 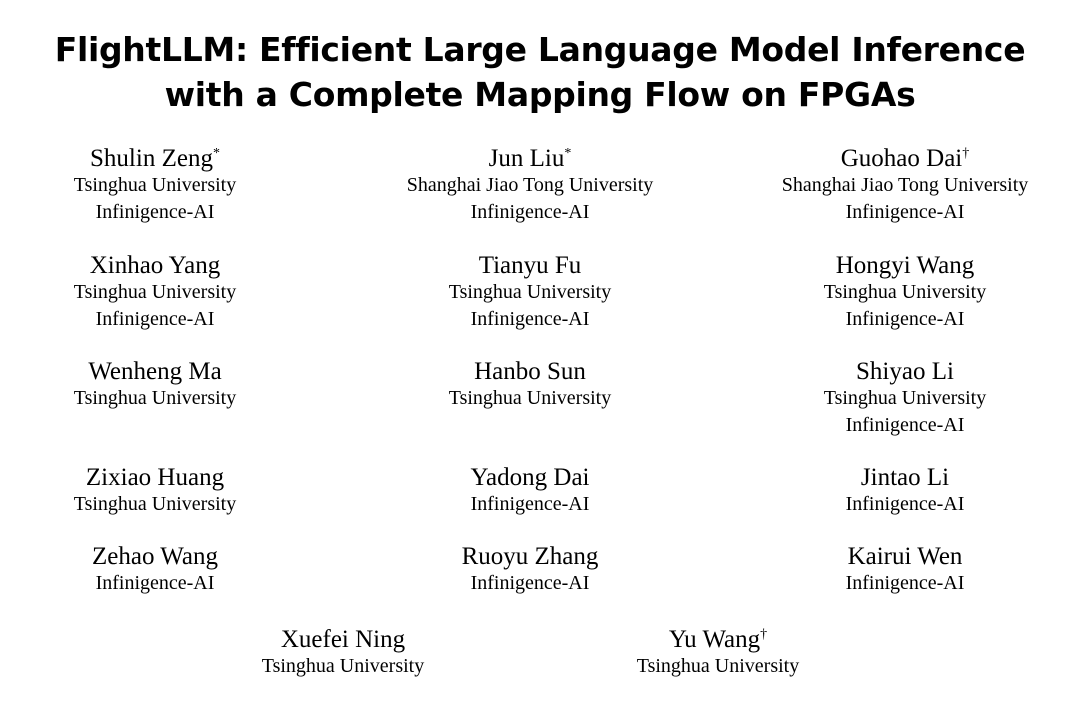 I want to click on author-name-text: Guohao Dai, so click(x=901, y=158).